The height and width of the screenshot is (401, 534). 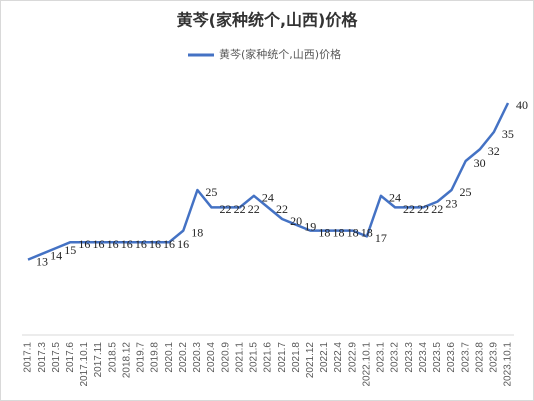 What do you see at coordinates (155, 357) in the screenshot?
I see `x-tick-label: 2019.8` at bounding box center [155, 357].